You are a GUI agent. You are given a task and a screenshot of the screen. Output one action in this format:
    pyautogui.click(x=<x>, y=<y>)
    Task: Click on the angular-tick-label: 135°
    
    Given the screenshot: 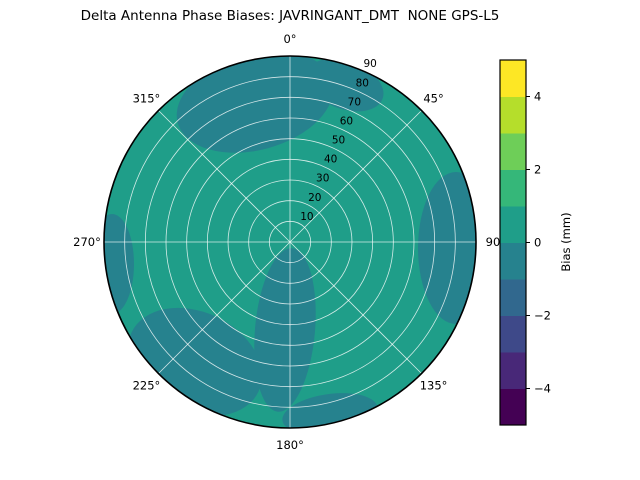 What is the action you would take?
    pyautogui.click(x=434, y=386)
    